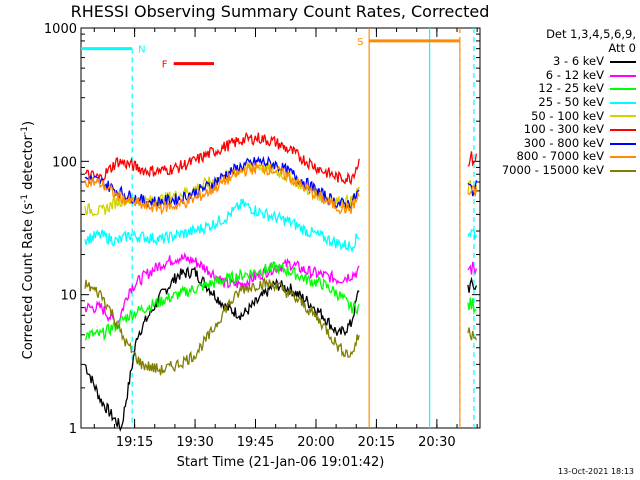 The height and width of the screenshot is (480, 640). Describe the element at coordinates (436, 442) in the screenshot. I see `x-tick-label: 20:30` at that location.